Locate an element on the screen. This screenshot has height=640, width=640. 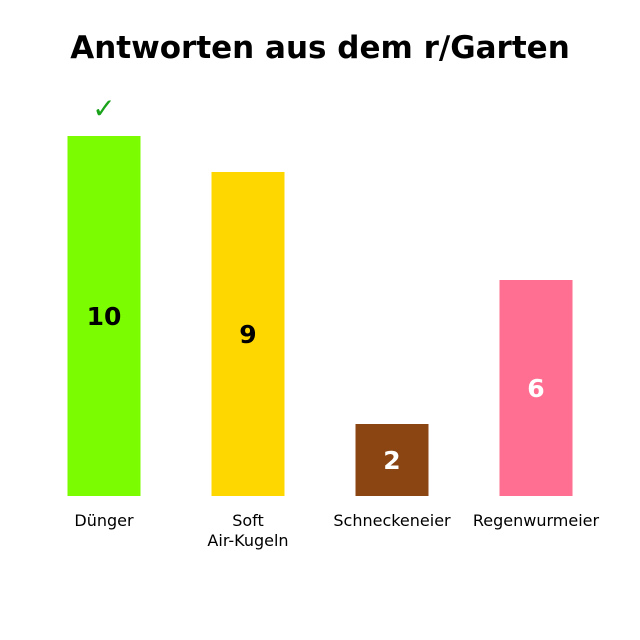
bar-dünger is located at coordinates (104, 316).